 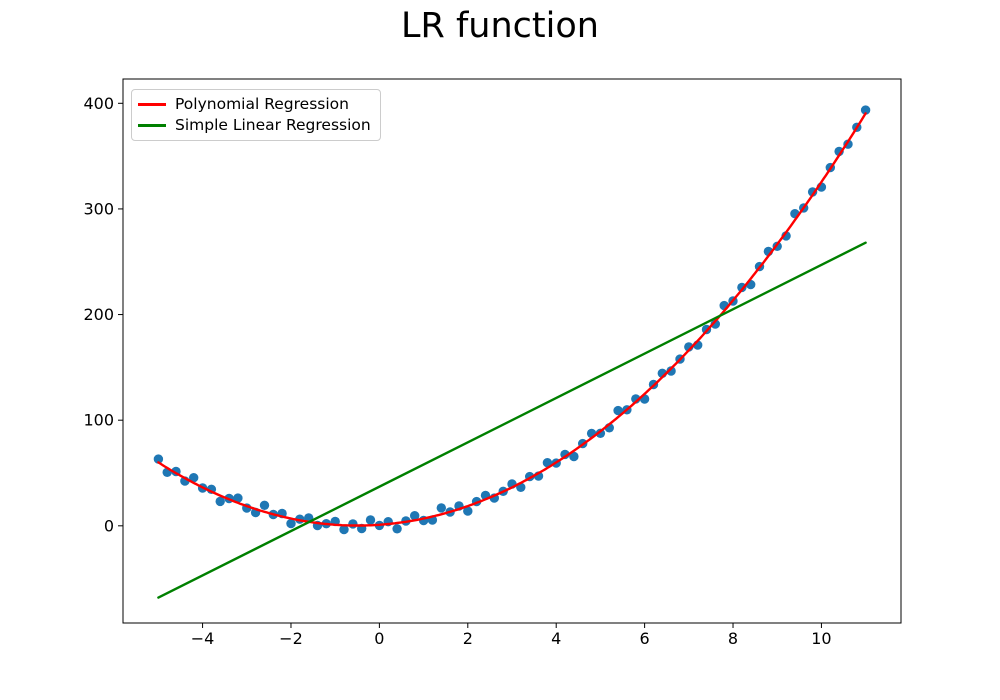 What do you see at coordinates (291, 638) in the screenshot?
I see `x-tick-label: −2` at bounding box center [291, 638].